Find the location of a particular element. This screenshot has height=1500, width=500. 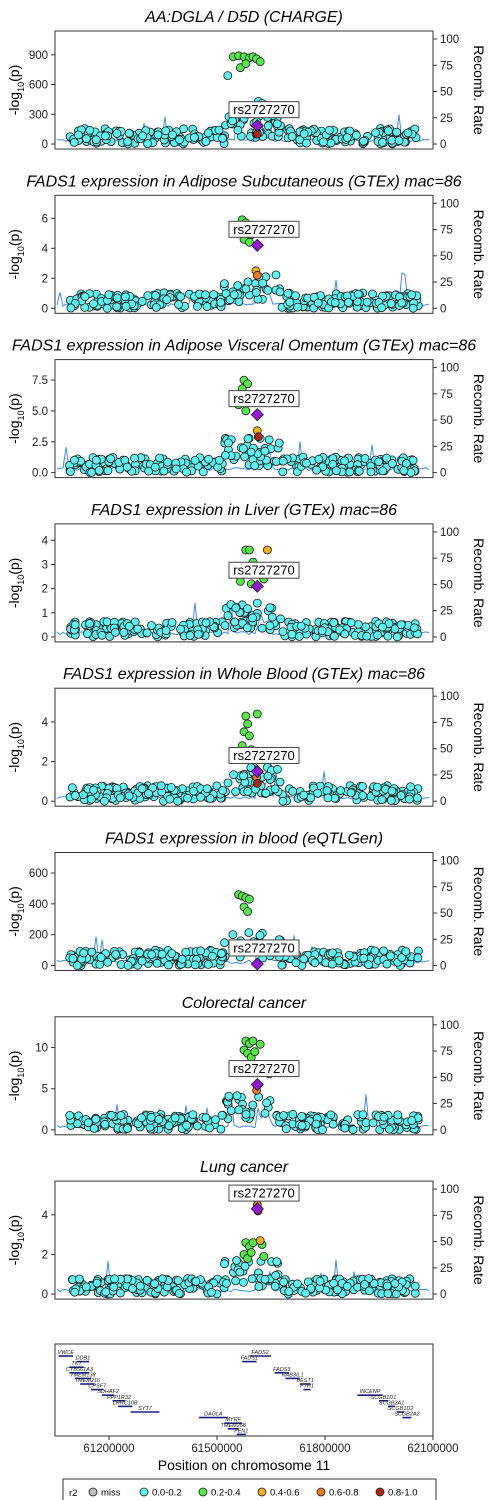

panel-title: Colorectal cancer is located at coordinates (244, 1003).